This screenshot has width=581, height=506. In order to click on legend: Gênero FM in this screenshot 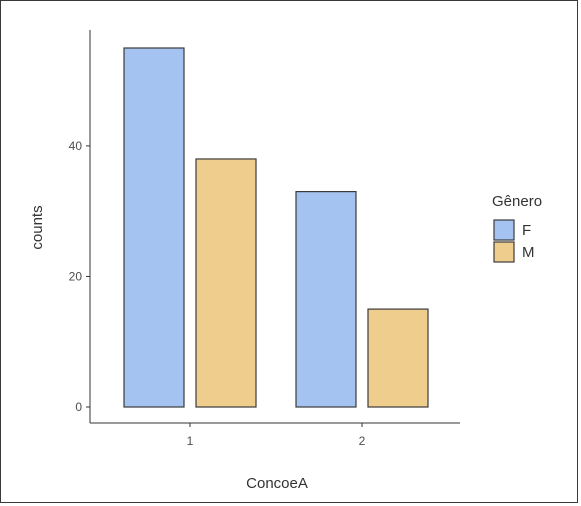, I will do `click(517, 228)`.